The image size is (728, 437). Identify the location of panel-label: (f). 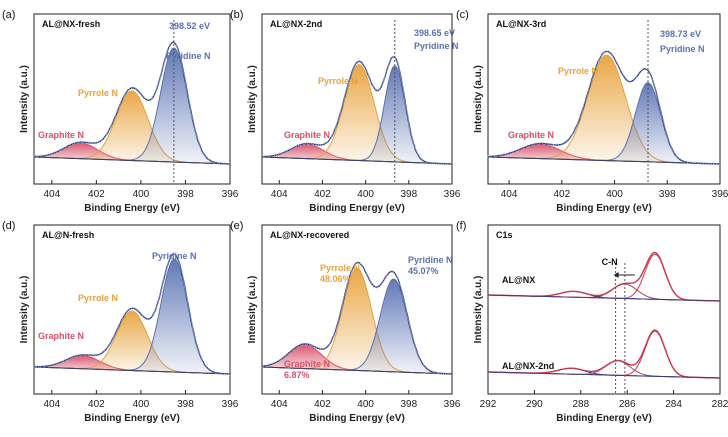
(461, 226).